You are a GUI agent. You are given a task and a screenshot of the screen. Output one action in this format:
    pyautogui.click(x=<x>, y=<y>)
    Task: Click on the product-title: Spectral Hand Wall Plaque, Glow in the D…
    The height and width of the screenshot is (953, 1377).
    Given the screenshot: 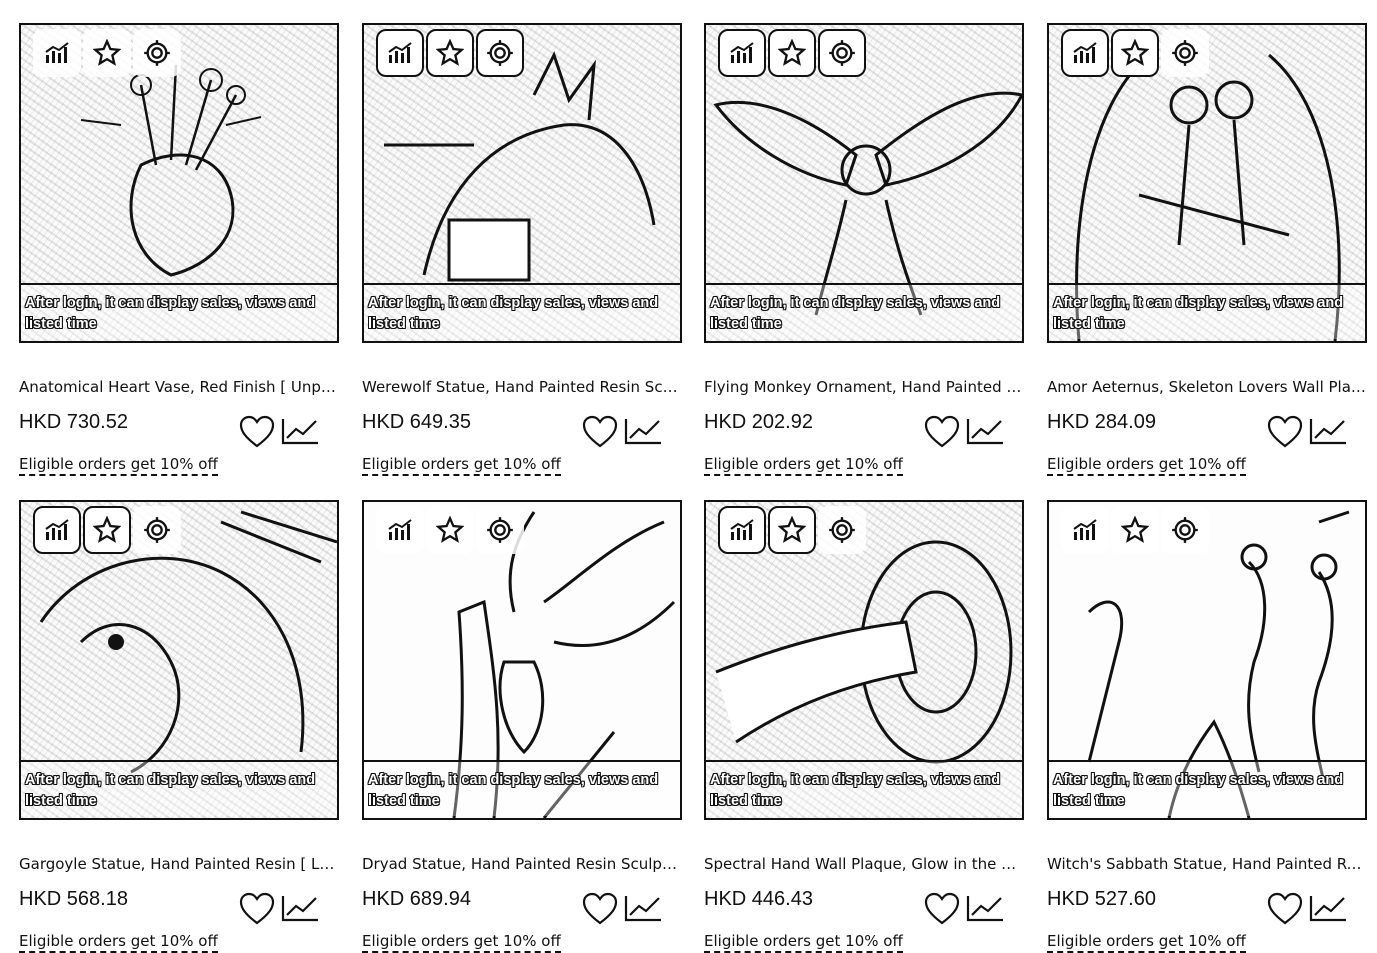 What is the action you would take?
    pyautogui.click(x=864, y=864)
    